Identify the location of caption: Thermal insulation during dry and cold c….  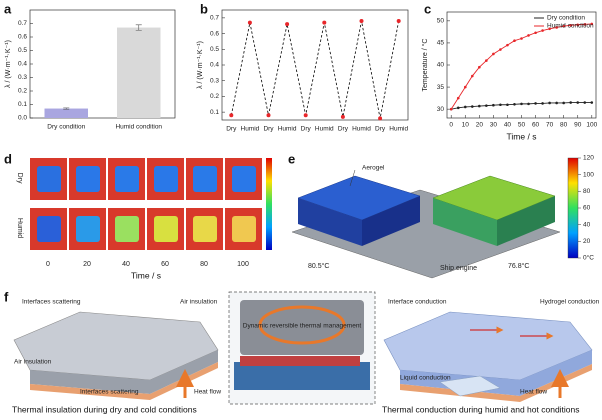
(104, 409).